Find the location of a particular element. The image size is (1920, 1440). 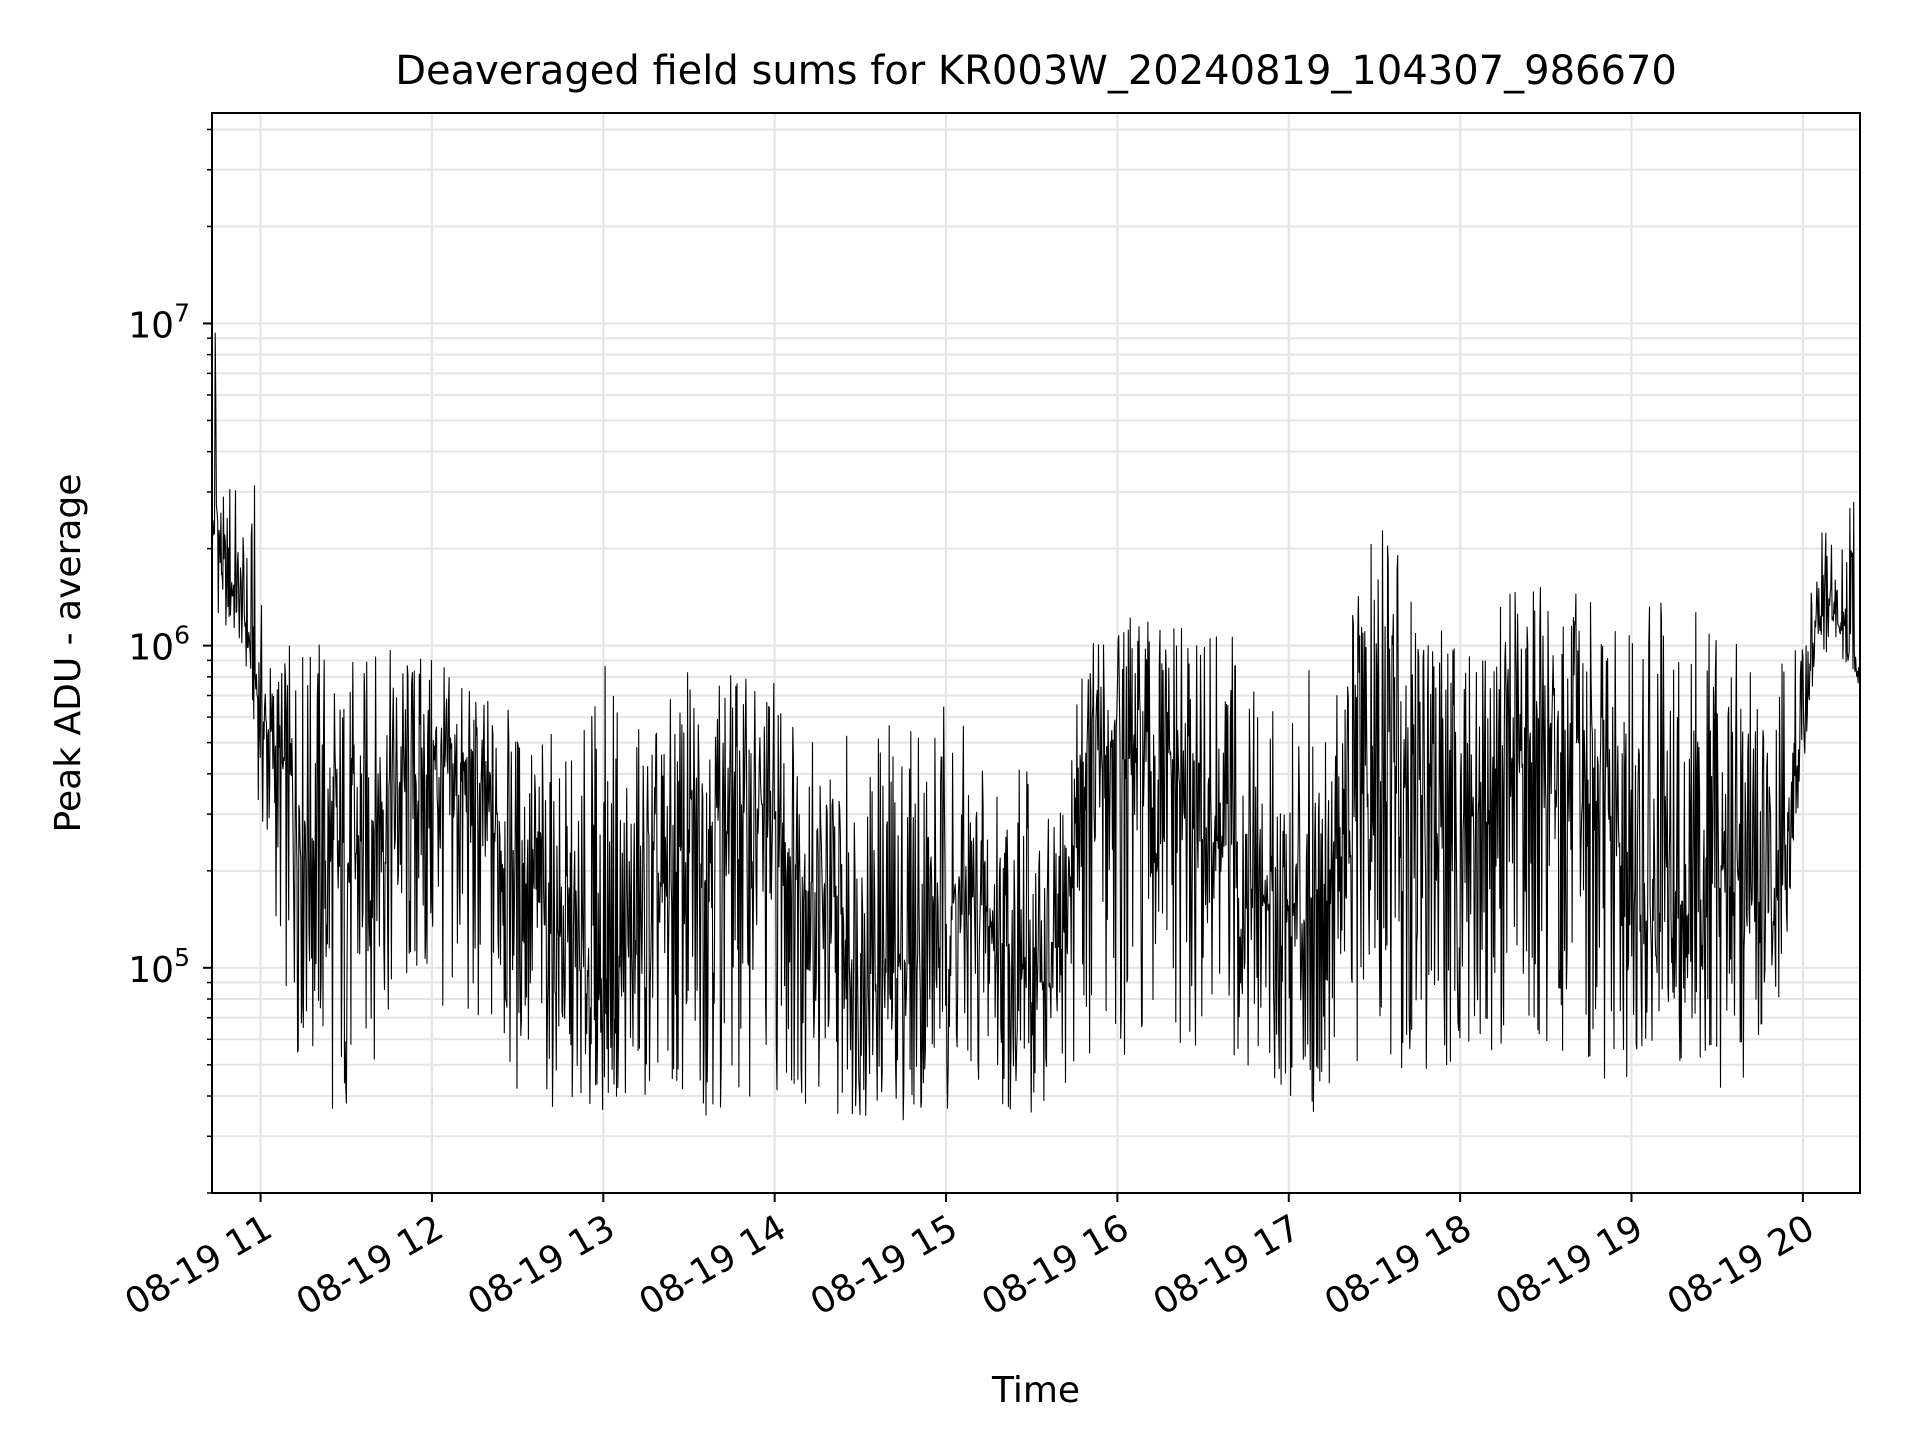

y-tick-label: 10⁷ is located at coordinates (159, 322).